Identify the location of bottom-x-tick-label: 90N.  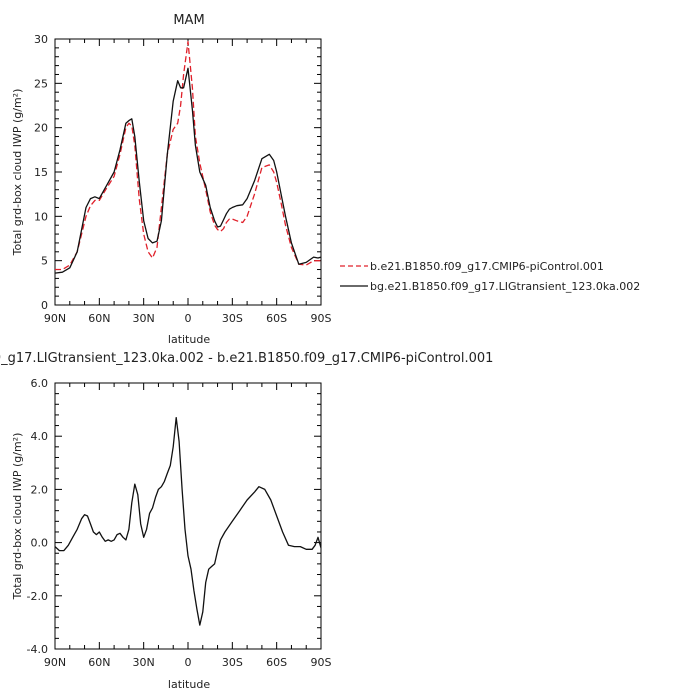
(55, 662).